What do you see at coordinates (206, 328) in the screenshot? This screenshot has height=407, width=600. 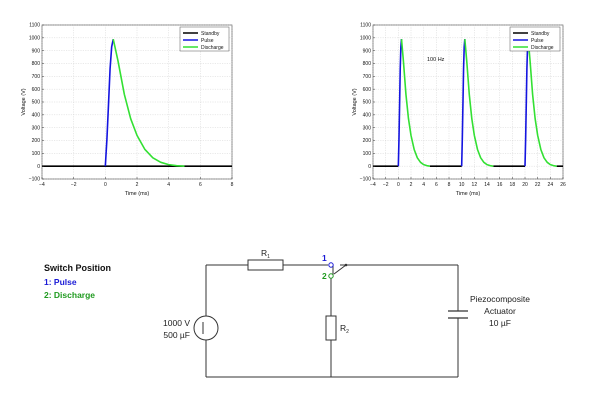 I see `voltage-source` at bounding box center [206, 328].